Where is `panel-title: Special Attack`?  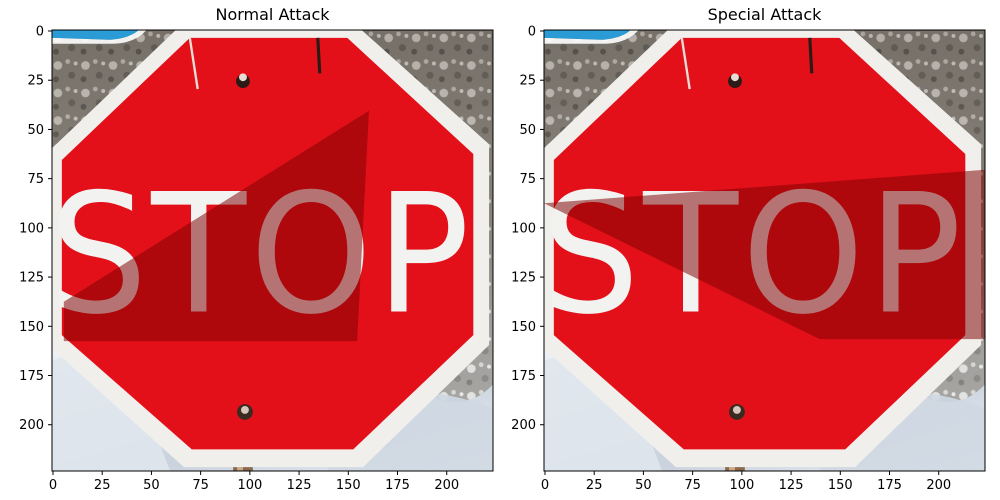
panel-title: Special Attack is located at coordinates (765, 14).